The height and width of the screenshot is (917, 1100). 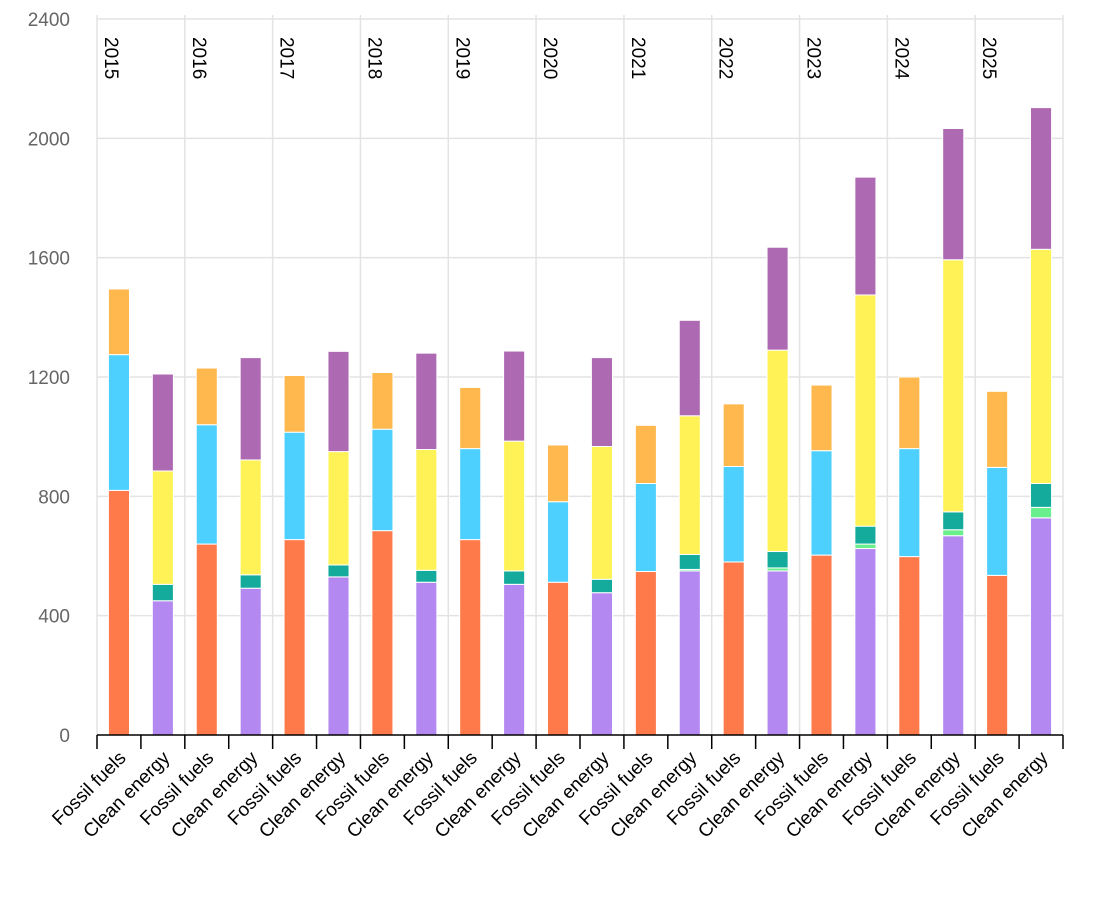 What do you see at coordinates (54, 497) in the screenshot?
I see `y-tick-label: 800` at bounding box center [54, 497].